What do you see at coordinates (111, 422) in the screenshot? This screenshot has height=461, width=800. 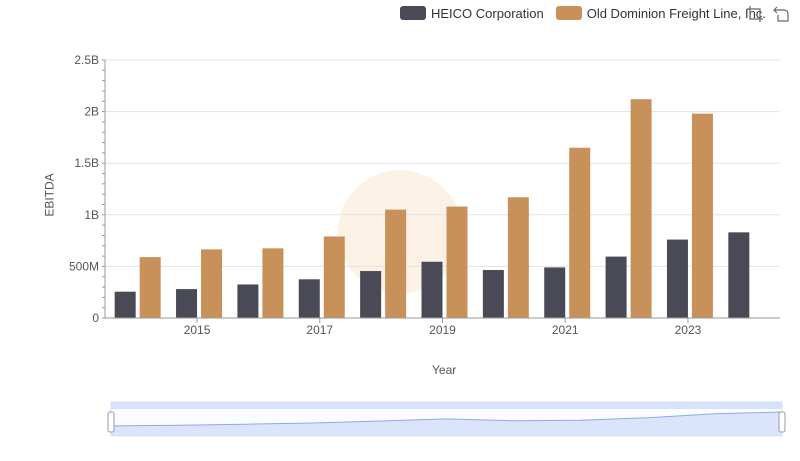 I see `slider-handle-left` at bounding box center [111, 422].